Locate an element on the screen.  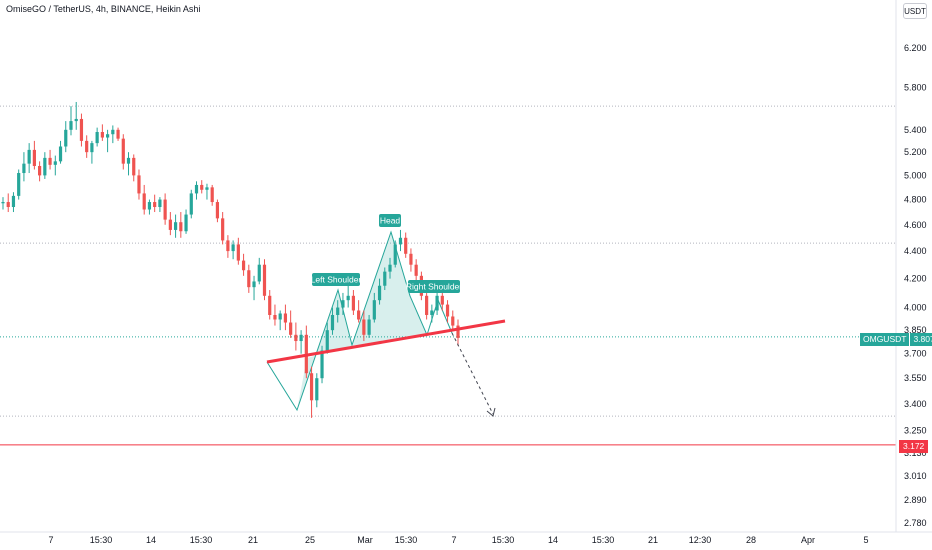
price-tick-label: 3.850 is located at coordinates (915, 330).